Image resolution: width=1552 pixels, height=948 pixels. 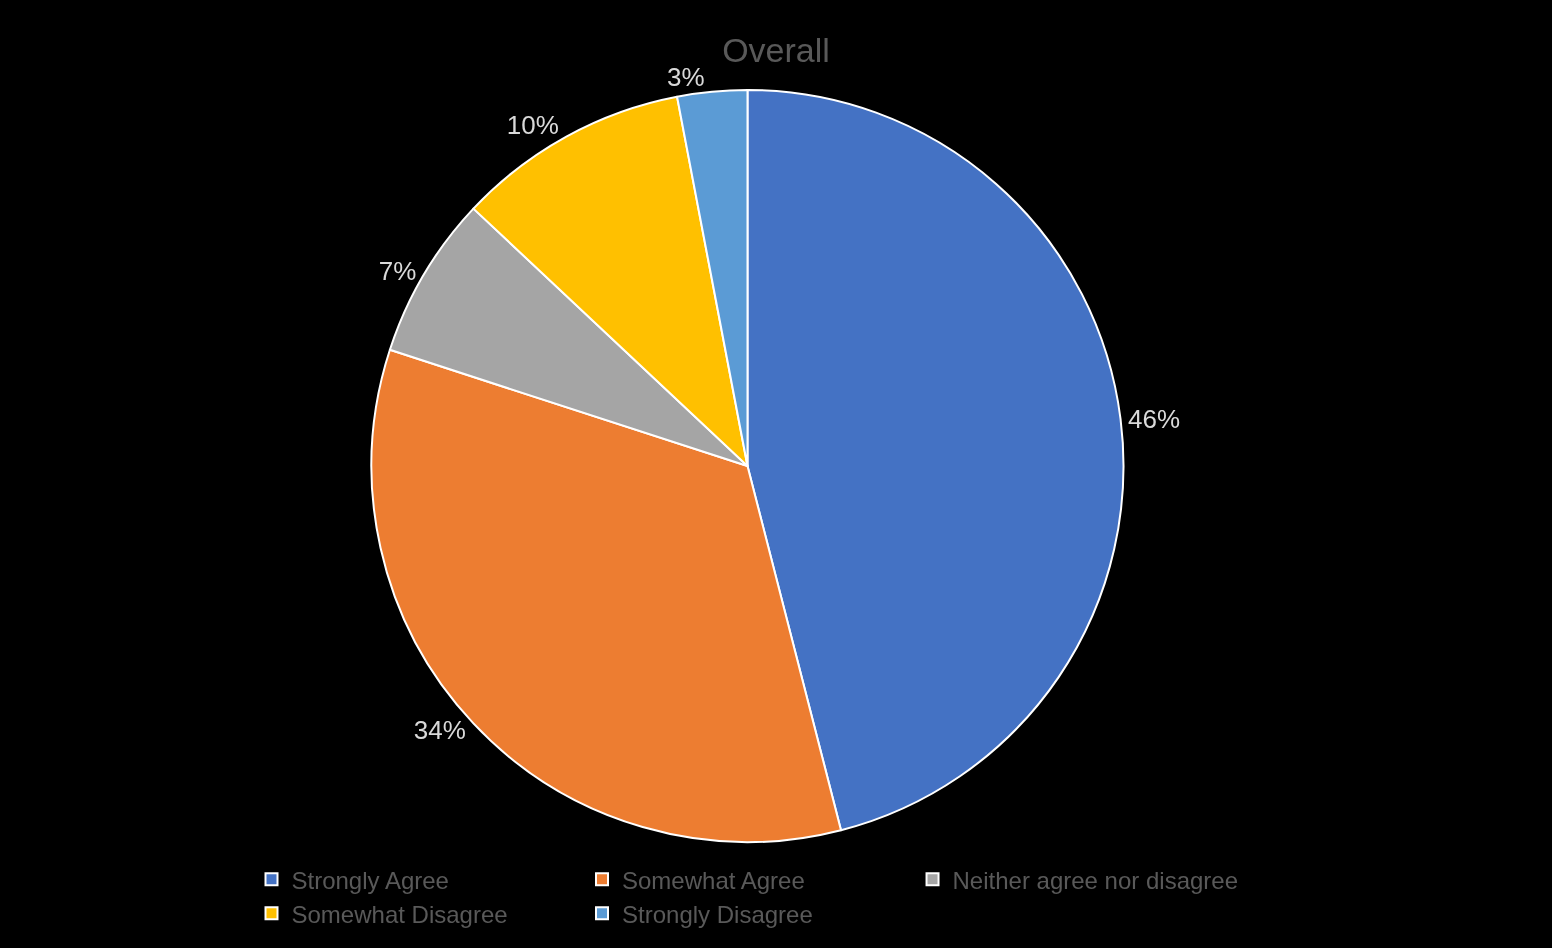 What do you see at coordinates (686, 76) in the screenshot?
I see `data-label: 3%` at bounding box center [686, 76].